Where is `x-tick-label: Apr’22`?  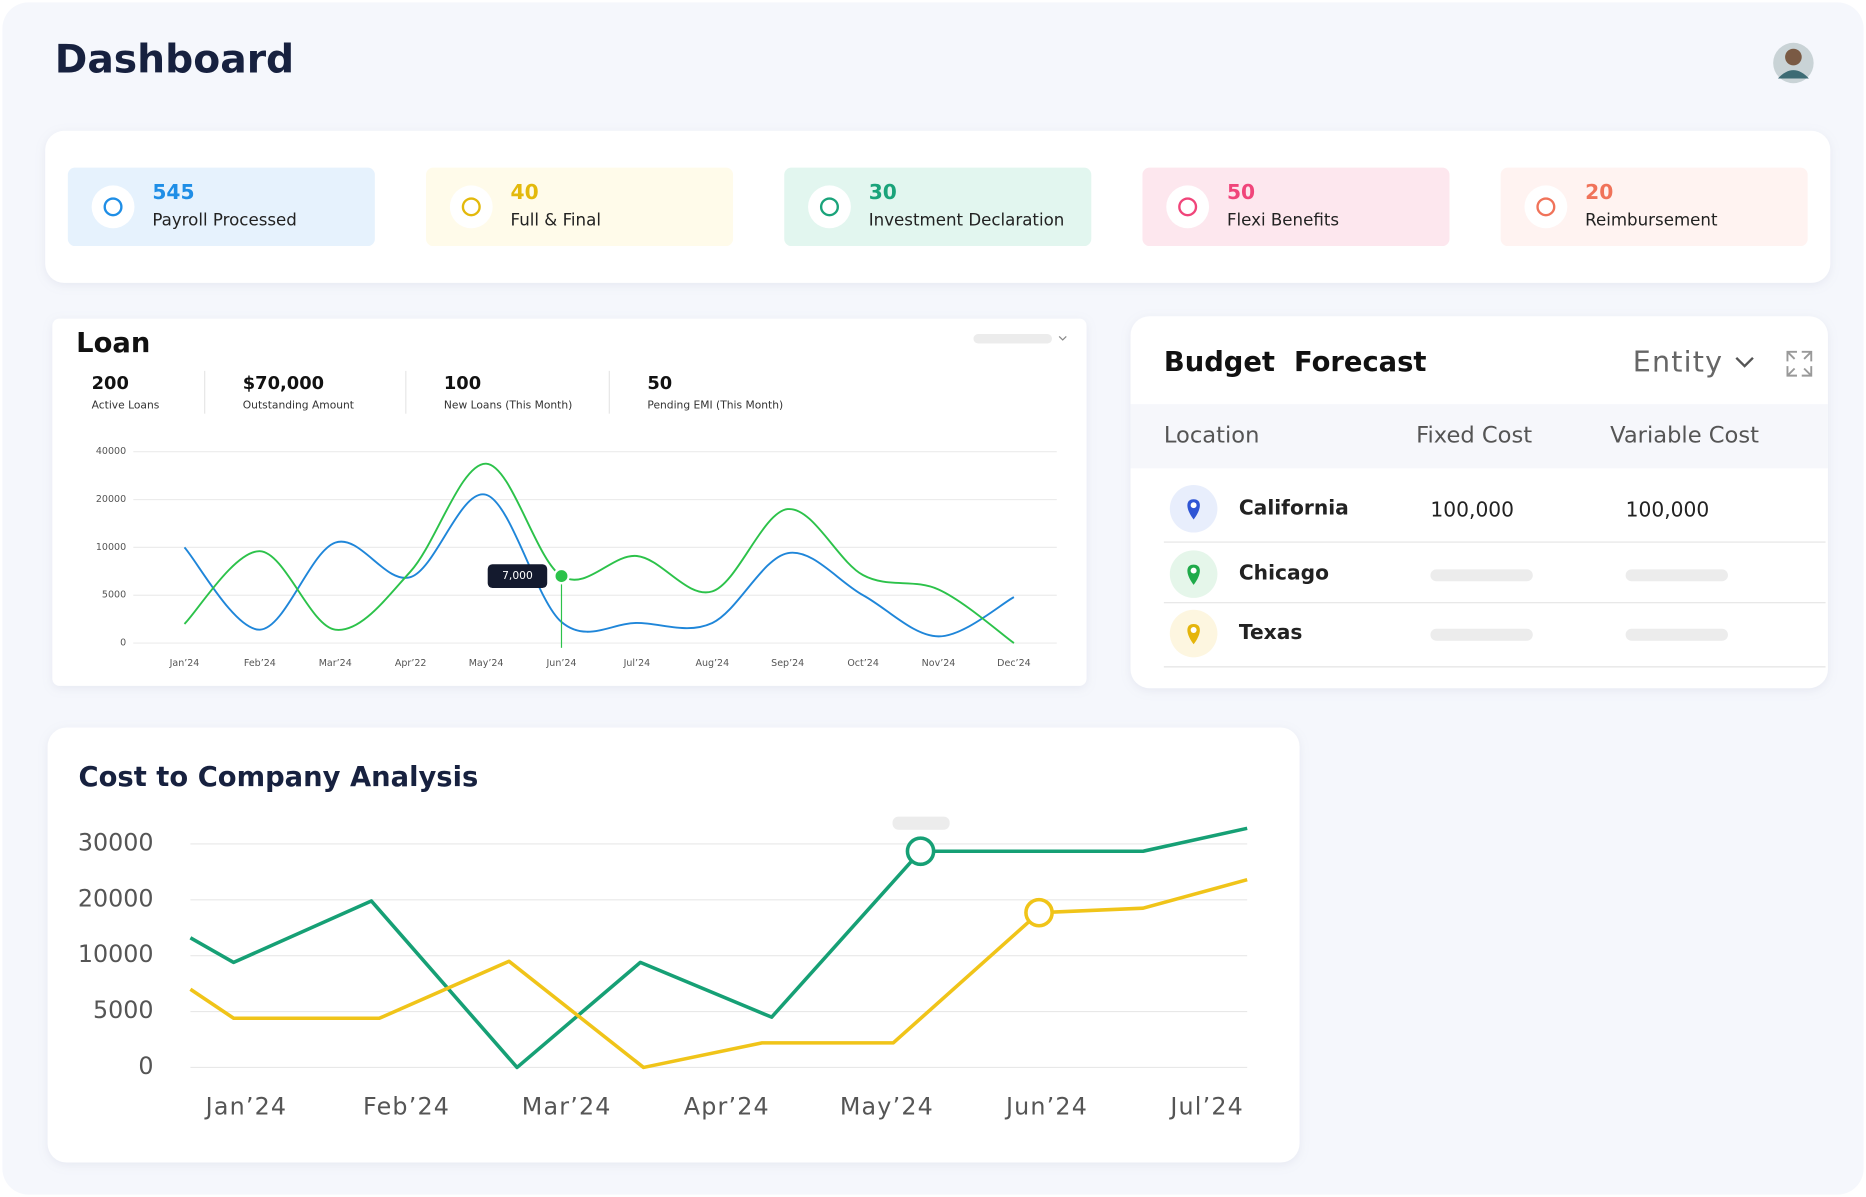 x-tick-label: Apr’22 is located at coordinates (411, 663).